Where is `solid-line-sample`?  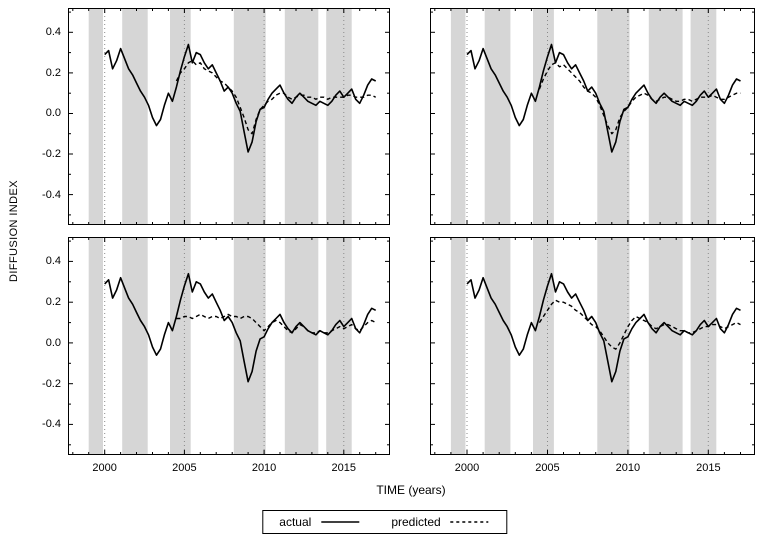 solid-line-sample is located at coordinates (340, 522).